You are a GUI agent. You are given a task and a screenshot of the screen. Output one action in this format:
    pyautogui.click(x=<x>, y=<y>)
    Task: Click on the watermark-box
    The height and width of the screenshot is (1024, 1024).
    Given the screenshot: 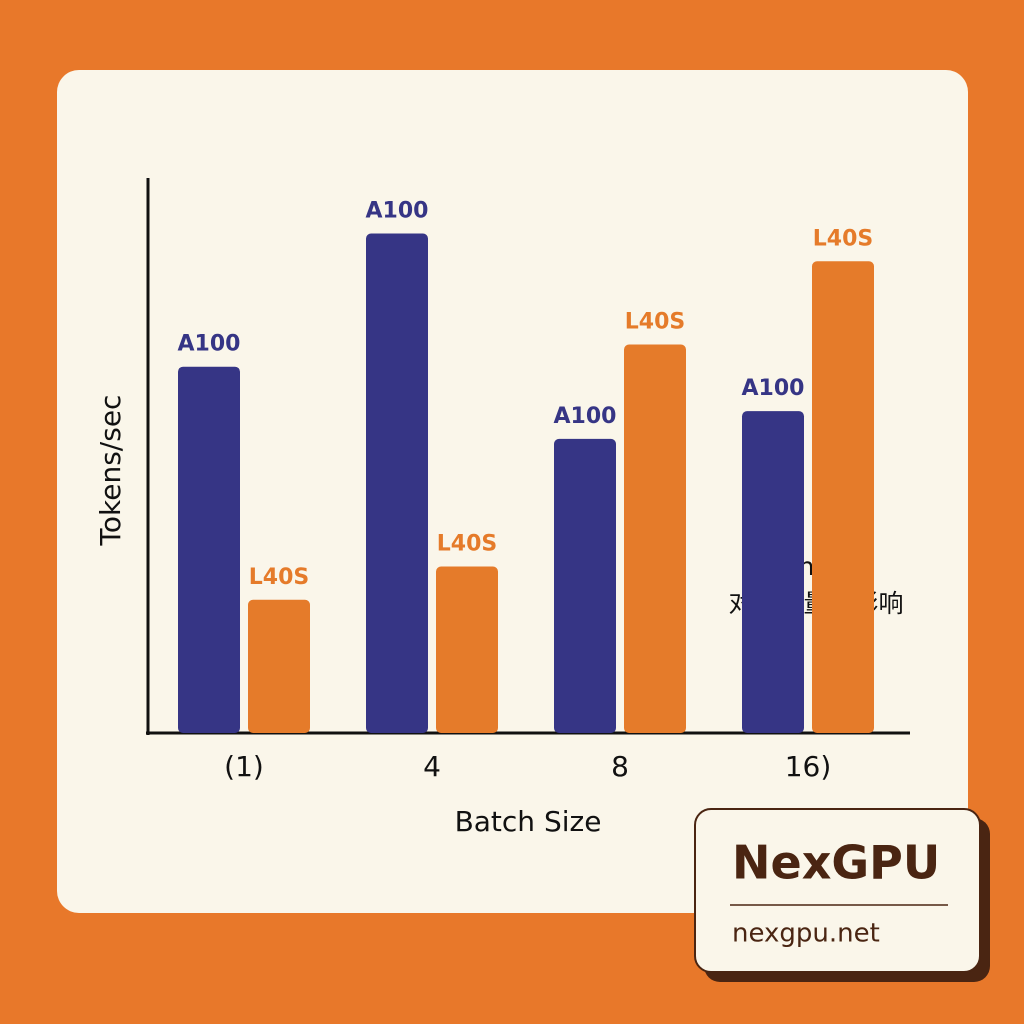 What is the action you would take?
    pyautogui.click(x=837, y=890)
    